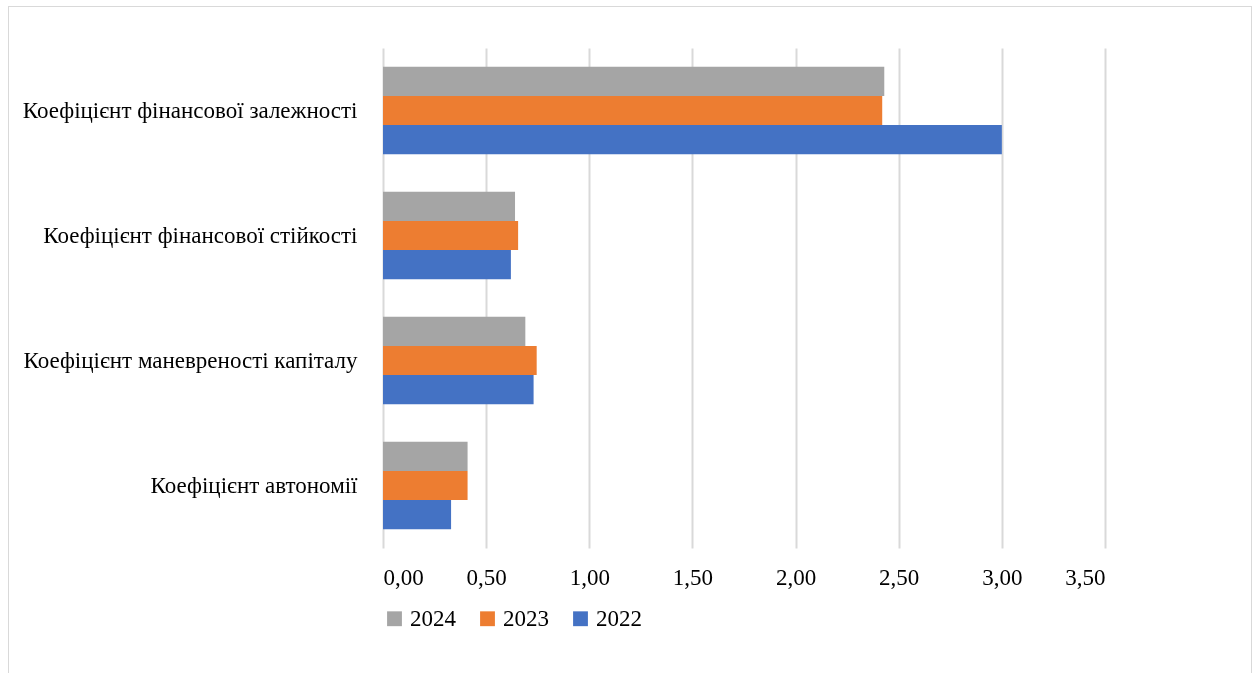 The width and height of the screenshot is (1260, 673). I want to click on x-tick-label: 2,50, so click(899, 577).